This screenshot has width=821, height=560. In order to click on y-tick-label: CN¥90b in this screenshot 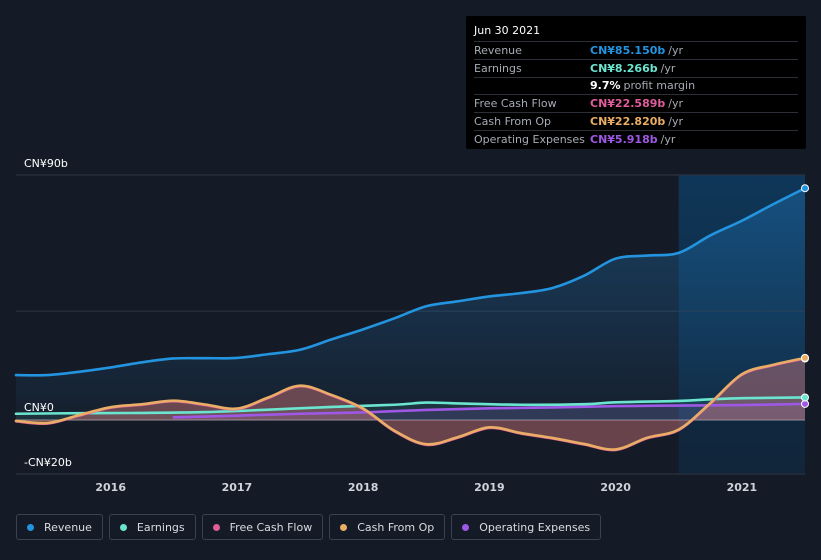, I will do `click(46, 163)`.